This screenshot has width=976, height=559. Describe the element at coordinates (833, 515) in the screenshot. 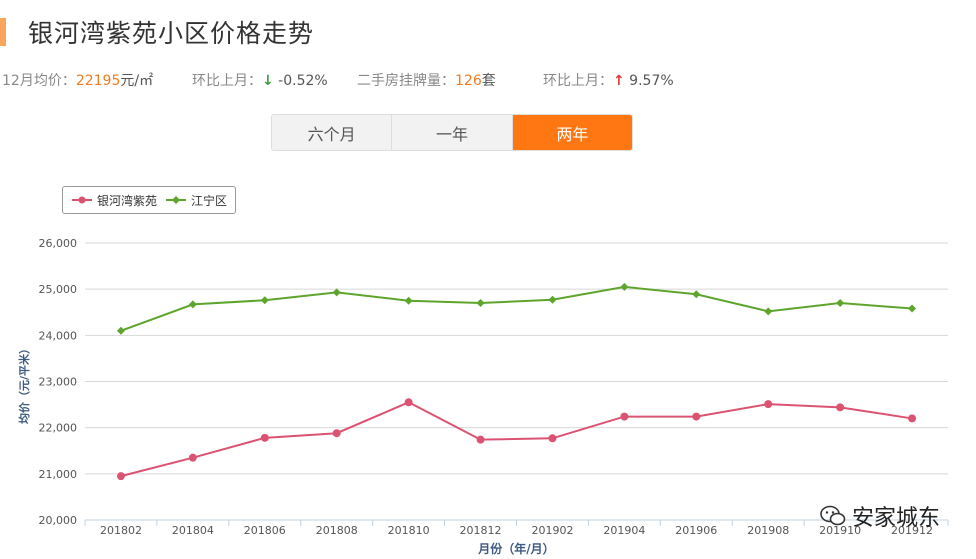

I see `wechat-icon` at that location.